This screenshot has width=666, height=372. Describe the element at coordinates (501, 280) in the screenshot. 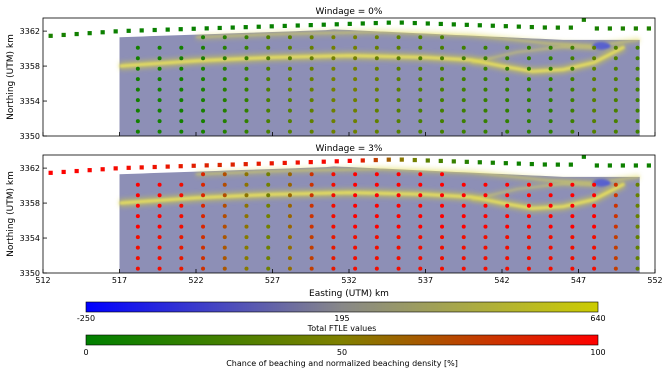

I see `x-tick-label: 542` at that location.